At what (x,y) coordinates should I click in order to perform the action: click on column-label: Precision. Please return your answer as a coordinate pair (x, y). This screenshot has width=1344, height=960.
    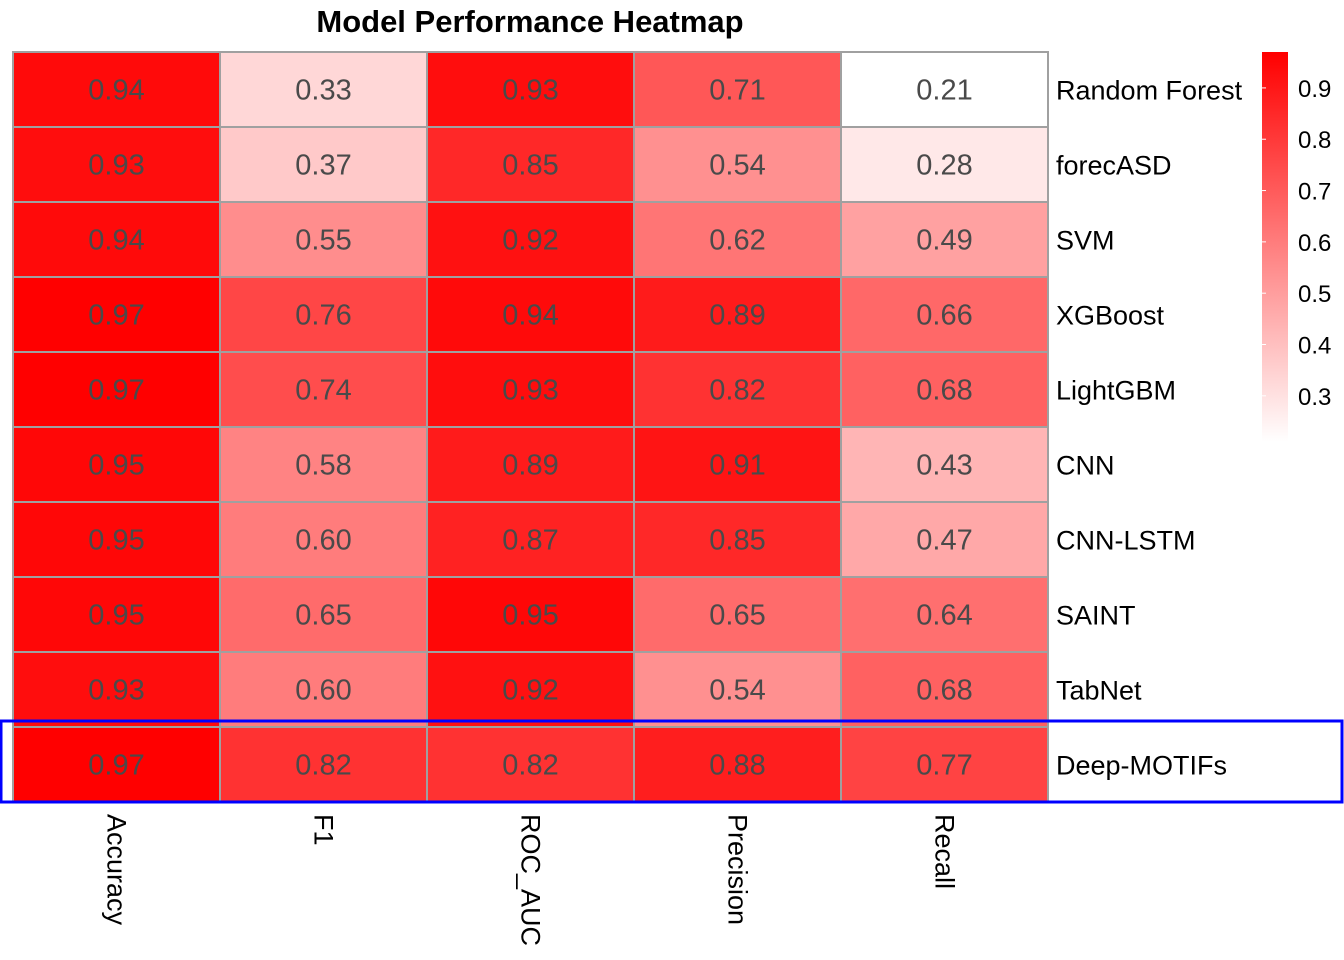
    Looking at the image, I should click on (738, 869).